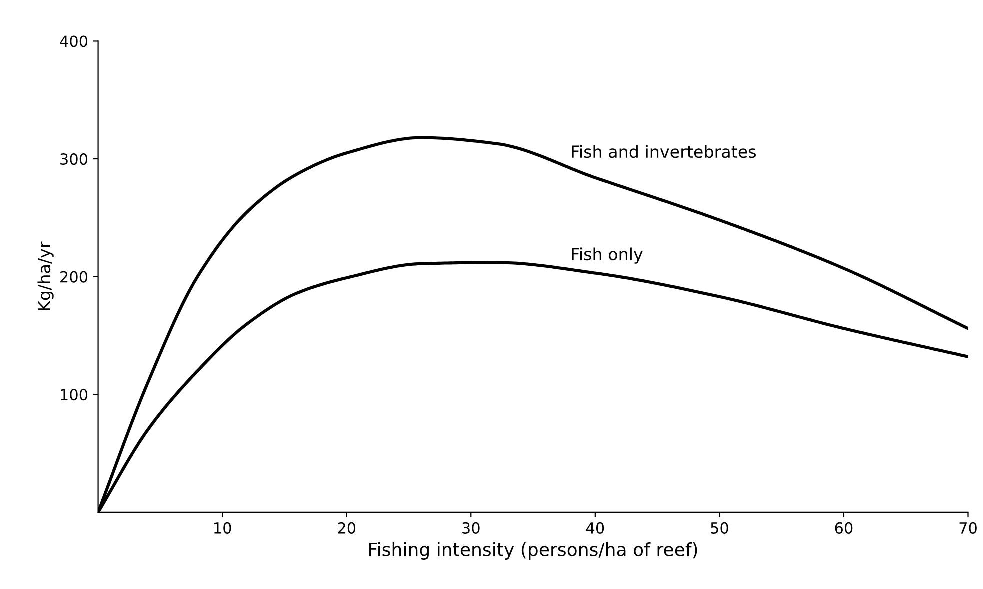 The height and width of the screenshot is (589, 983). What do you see at coordinates (664, 151) in the screenshot?
I see `series-label: Fish and invertebrates` at bounding box center [664, 151].